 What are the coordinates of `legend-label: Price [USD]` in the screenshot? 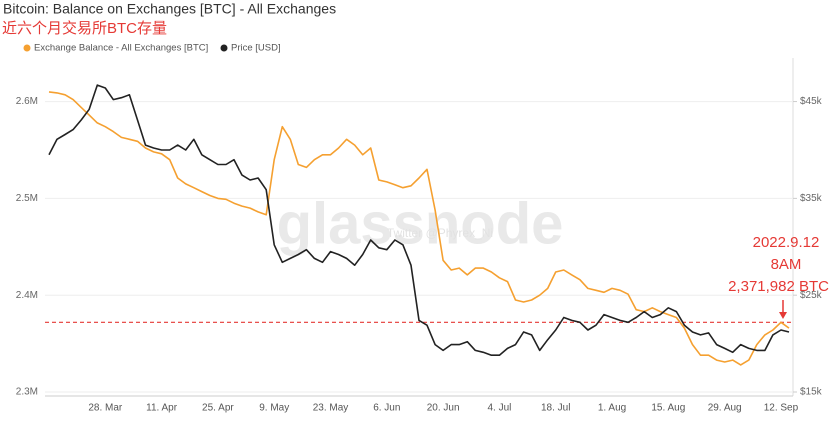 It's located at (256, 48).